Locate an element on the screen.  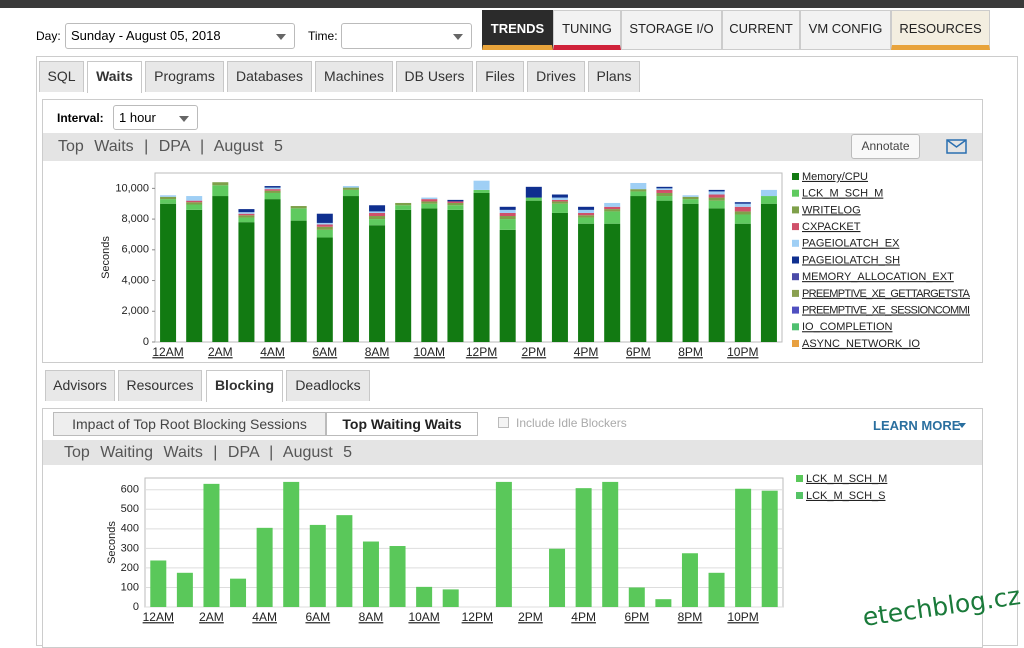
top-bar is located at coordinates (512, 4).